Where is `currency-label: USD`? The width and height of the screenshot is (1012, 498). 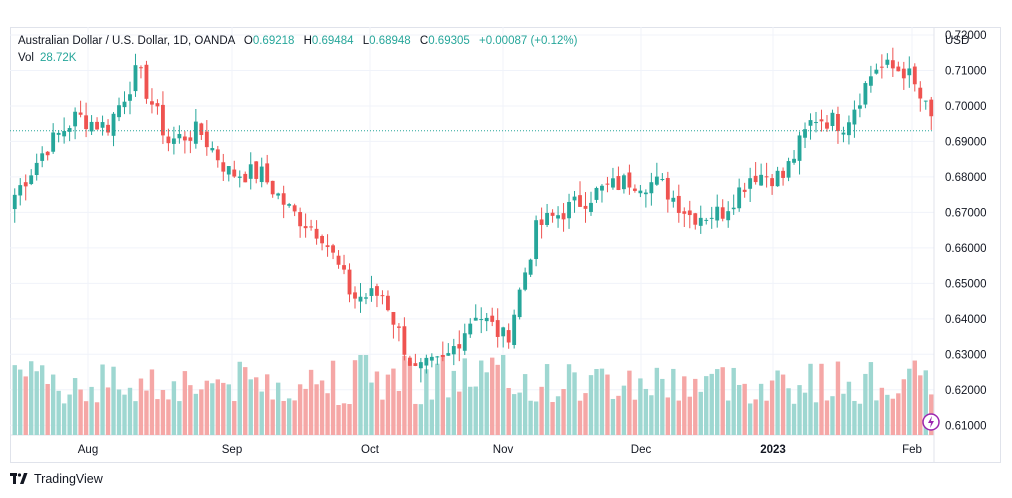
currency-label: USD is located at coordinates (957, 41).